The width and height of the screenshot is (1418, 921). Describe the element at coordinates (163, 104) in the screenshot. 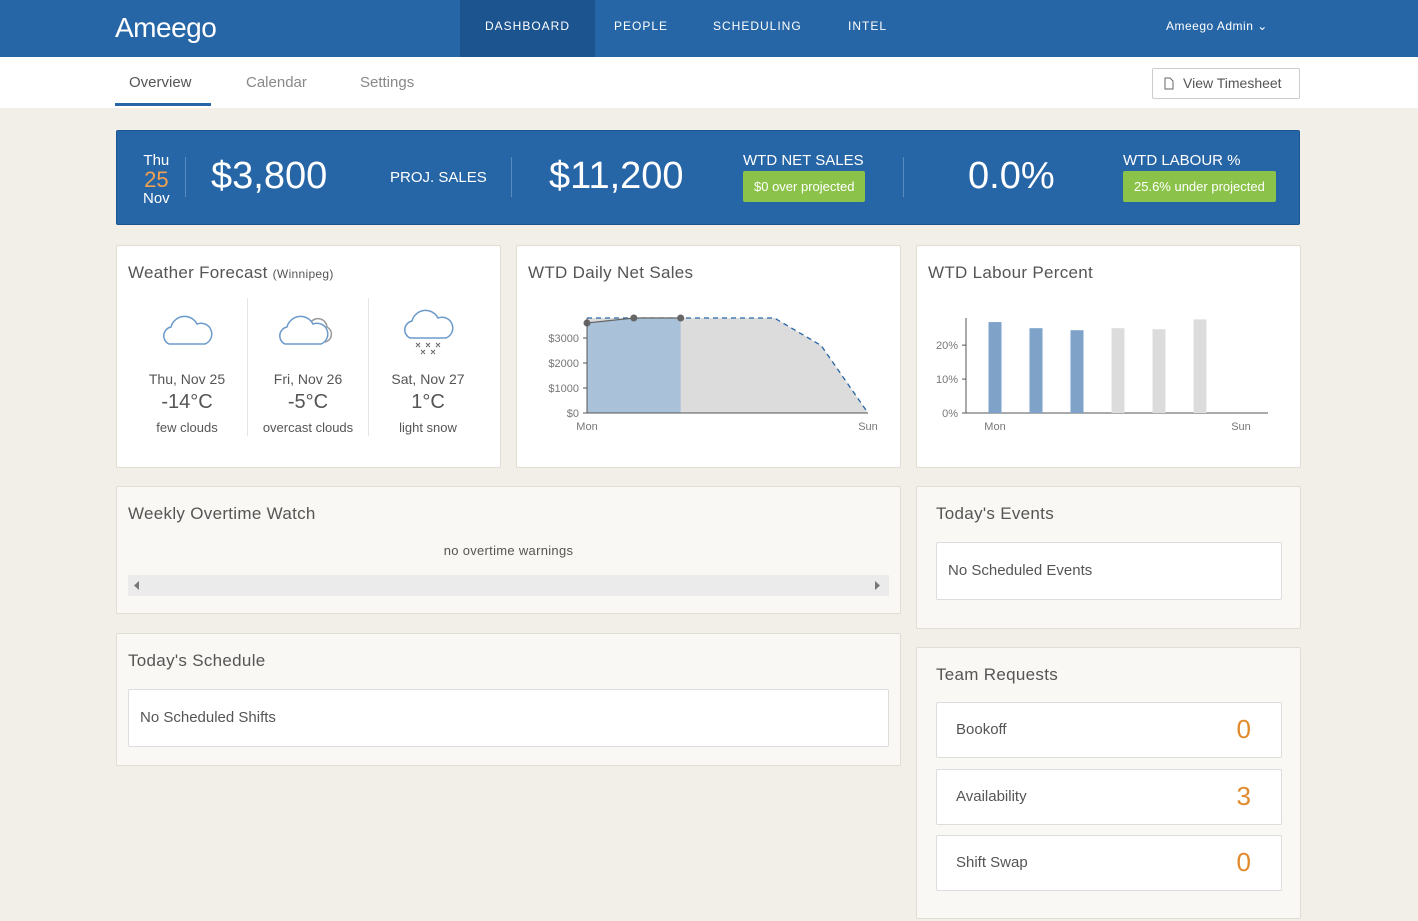

I see `tab-underline` at that location.